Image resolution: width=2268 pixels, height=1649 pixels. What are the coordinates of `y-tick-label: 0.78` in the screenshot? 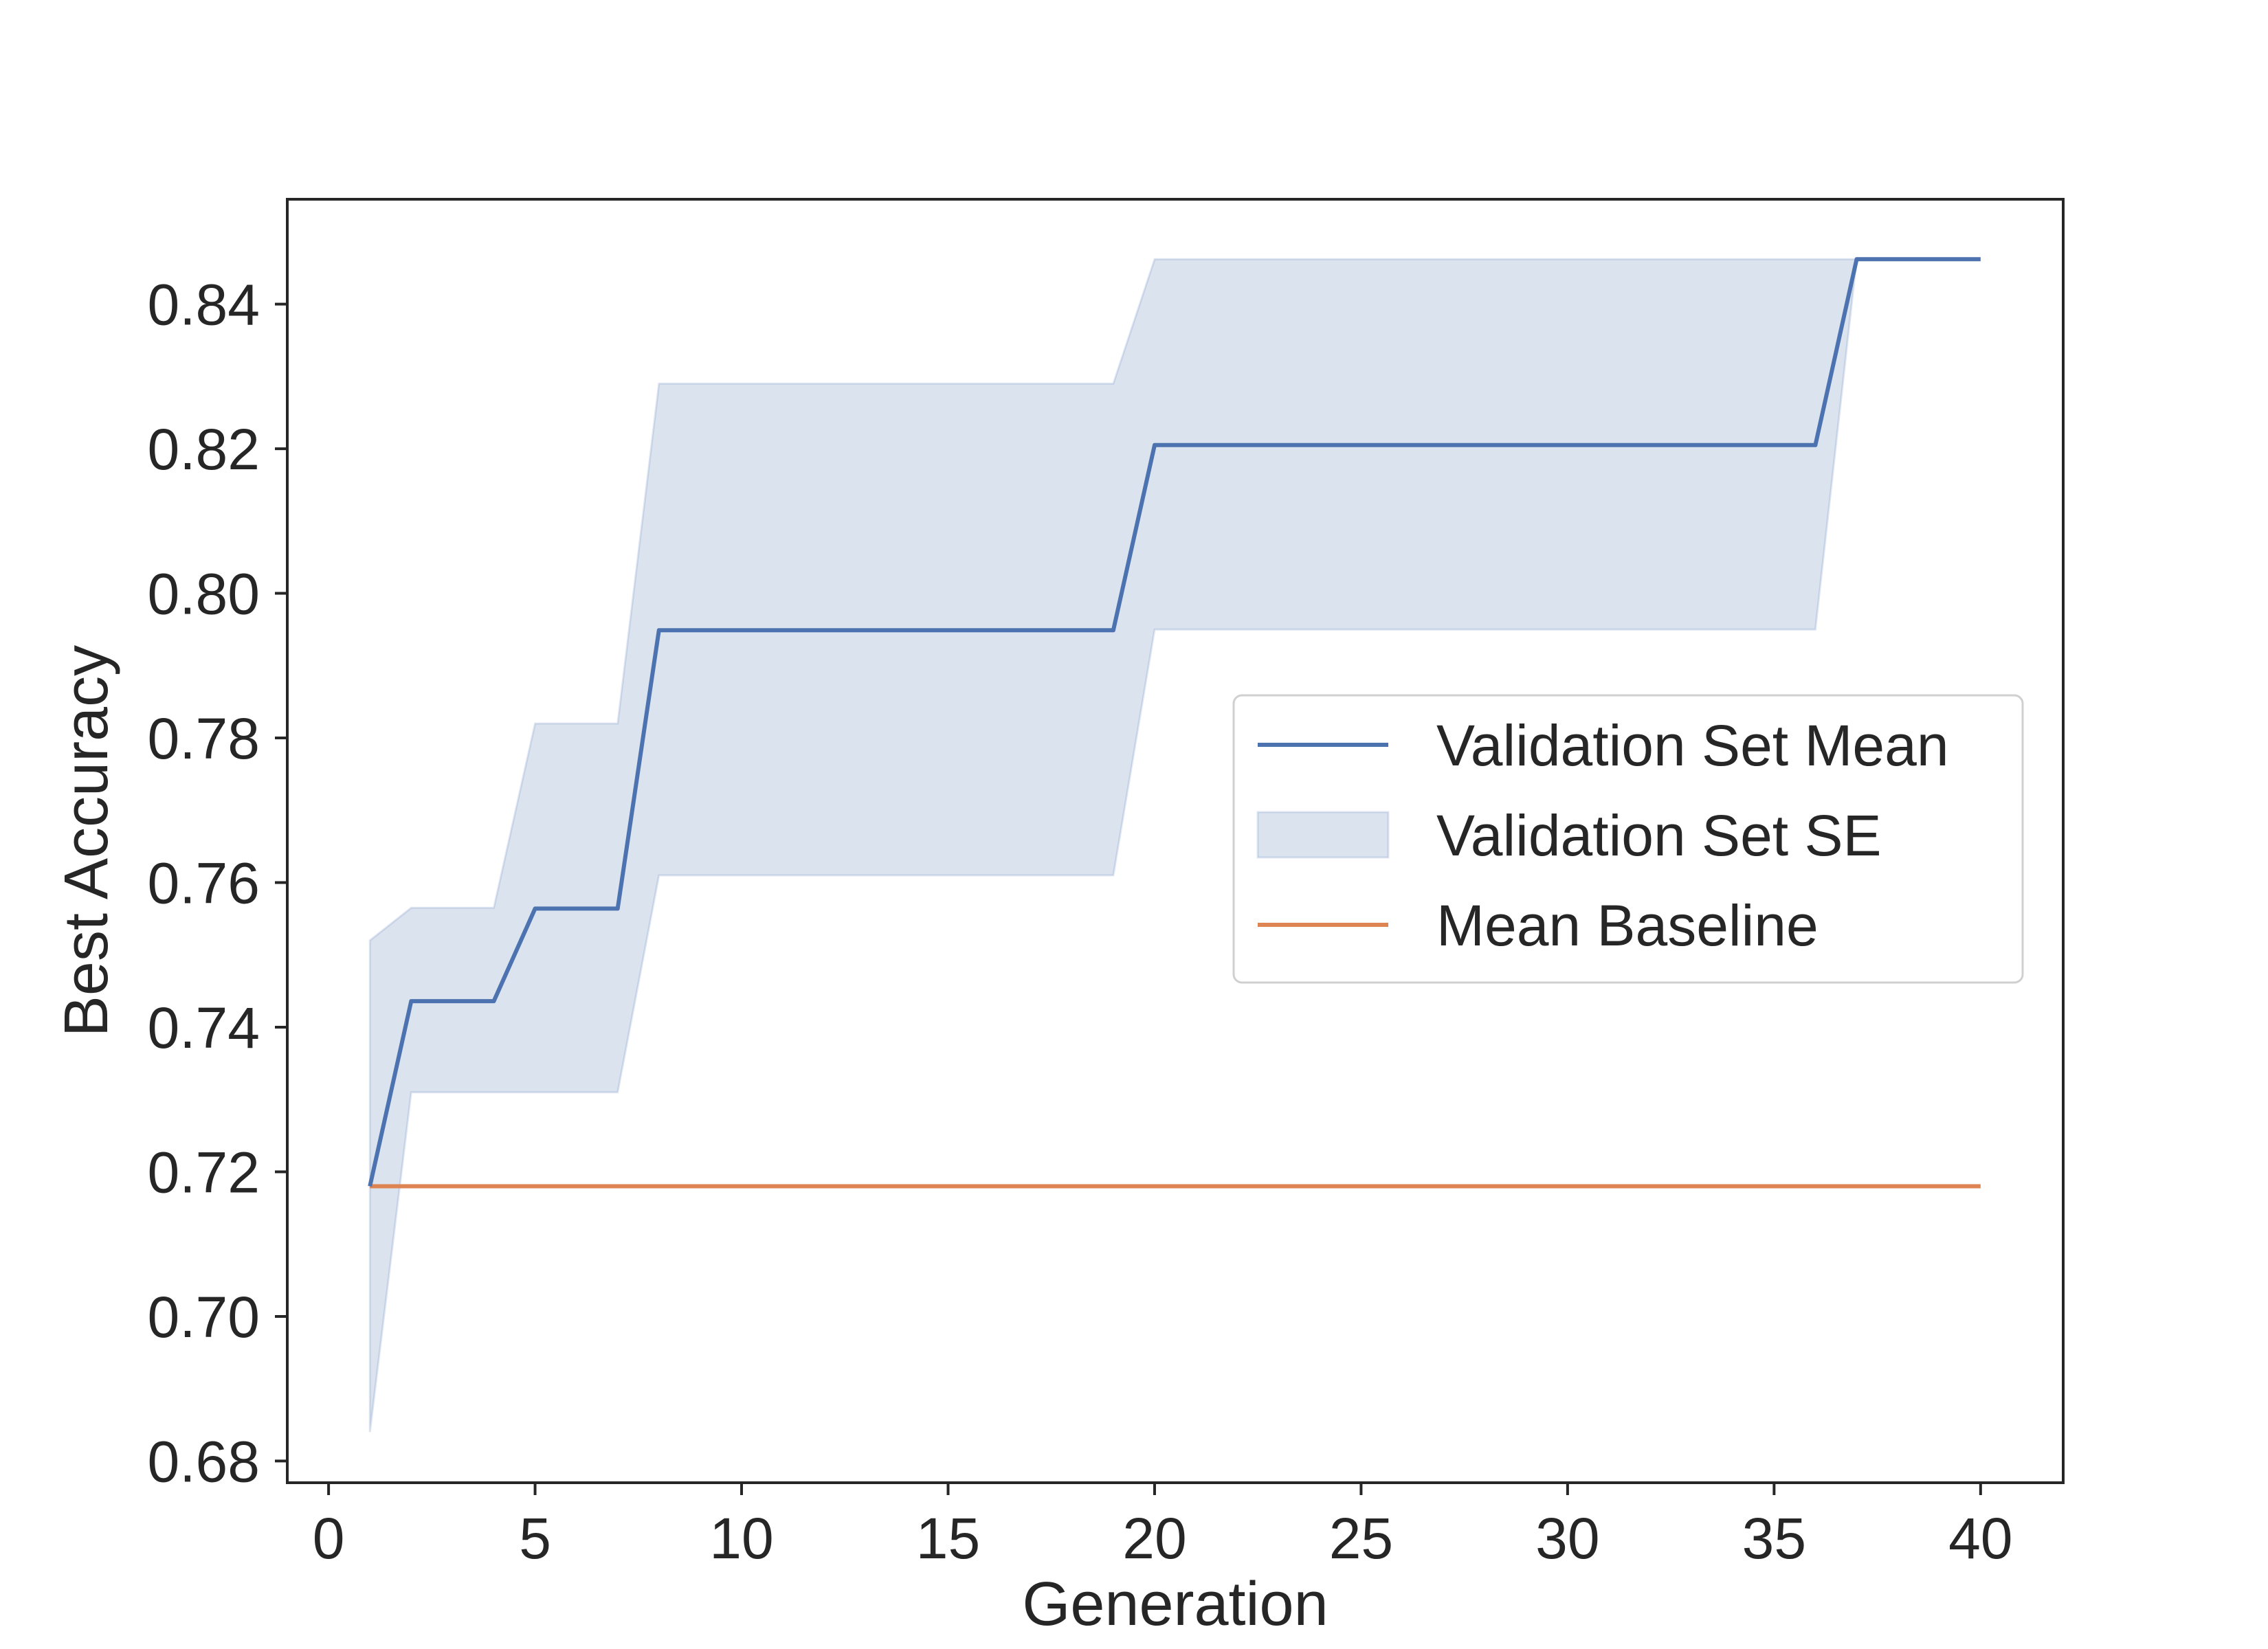 It's located at (204, 738).